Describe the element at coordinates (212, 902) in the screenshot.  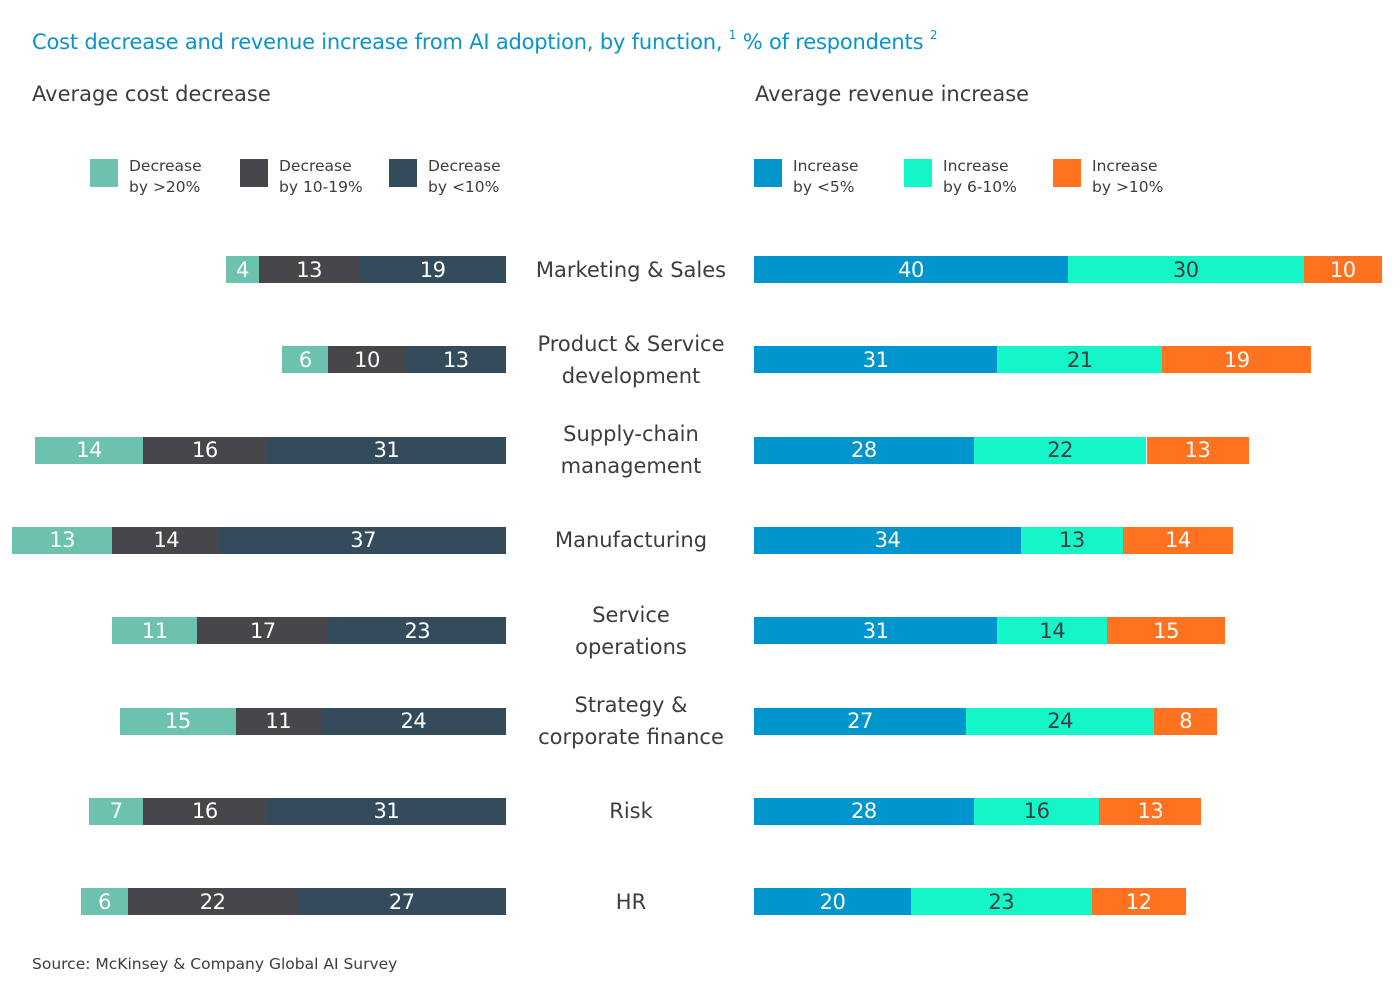
I see `cost-bar-segment: 22` at that location.